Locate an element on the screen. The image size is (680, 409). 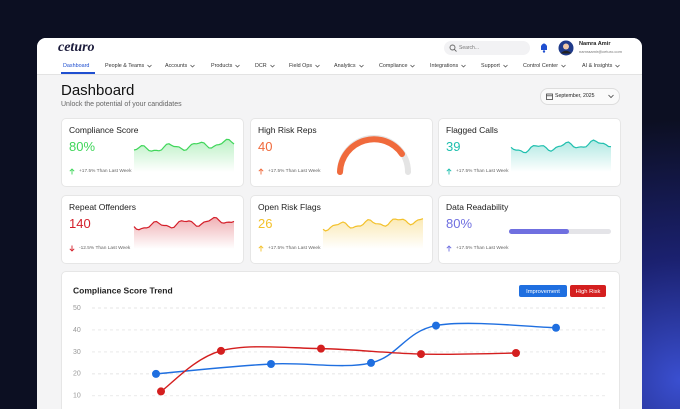
top-bar is located at coordinates (339, 56).